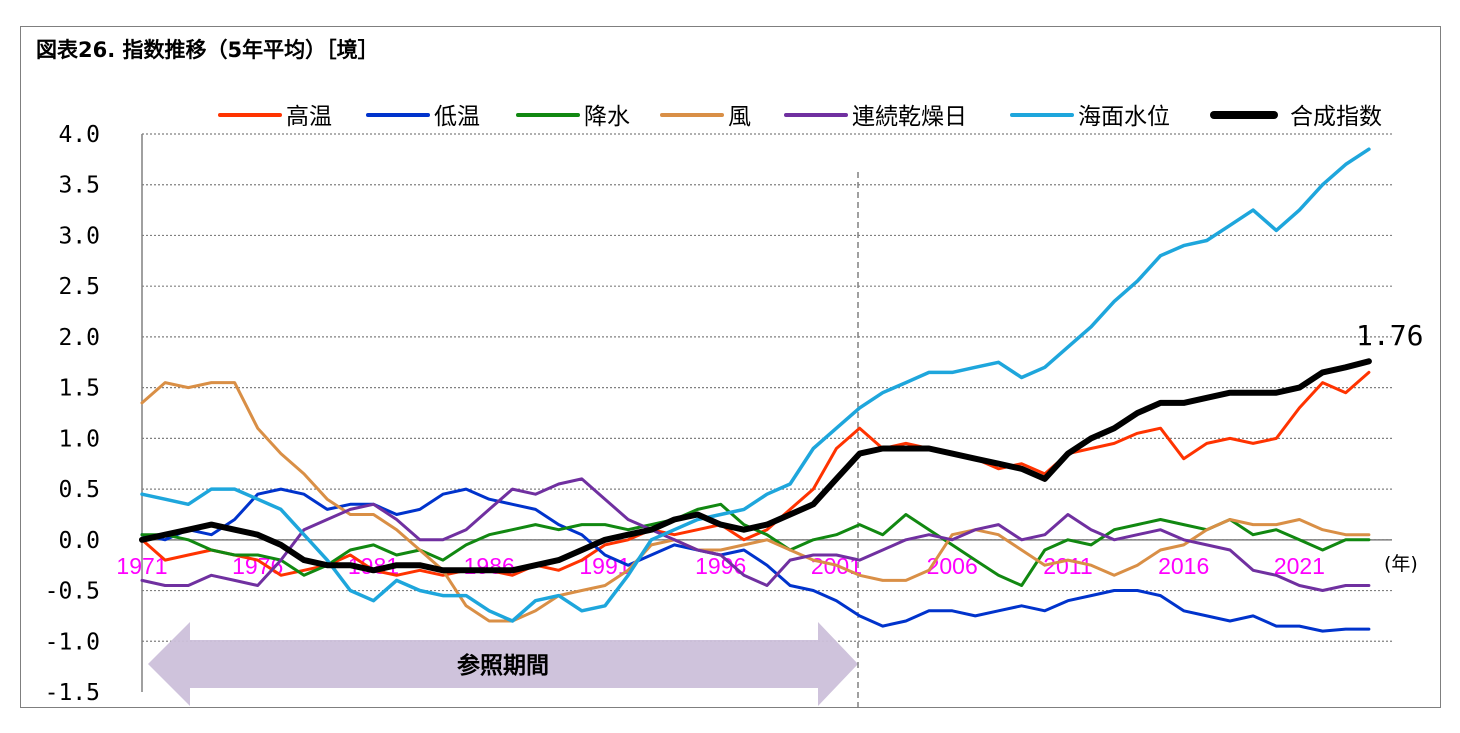 The width and height of the screenshot is (1460, 733). Describe the element at coordinates (79, 490) in the screenshot. I see `y-tick-label: 0.5` at that location.